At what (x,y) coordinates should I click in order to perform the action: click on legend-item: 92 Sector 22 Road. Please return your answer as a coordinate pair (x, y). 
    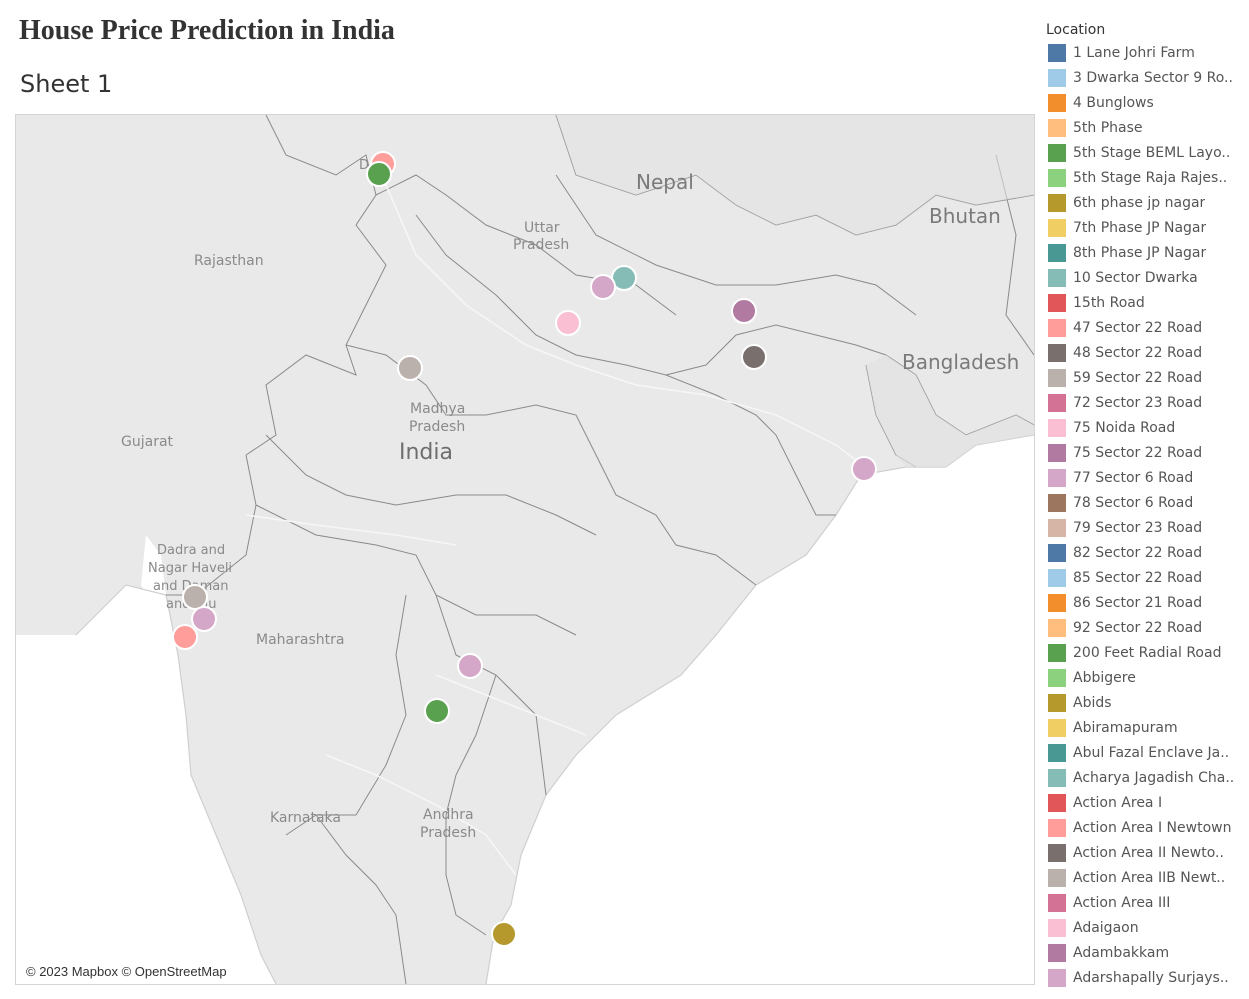
    Looking at the image, I should click on (1146, 627).